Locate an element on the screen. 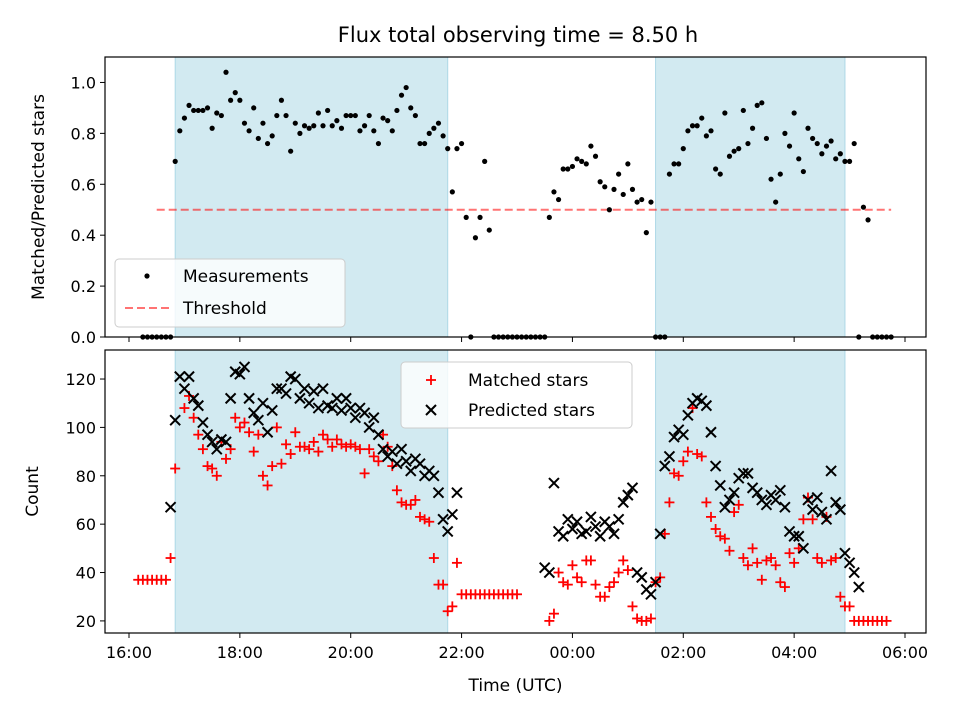 Image resolution: width=960 pixels, height=720 pixels. bottom-y-axis-label: Count is located at coordinates (33, 491).